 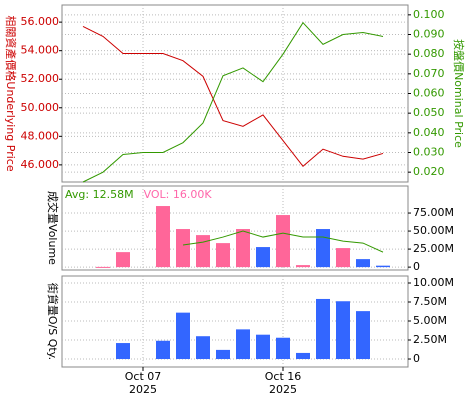 I want to click on y-tick-label: 54.000, so click(x=40, y=50).